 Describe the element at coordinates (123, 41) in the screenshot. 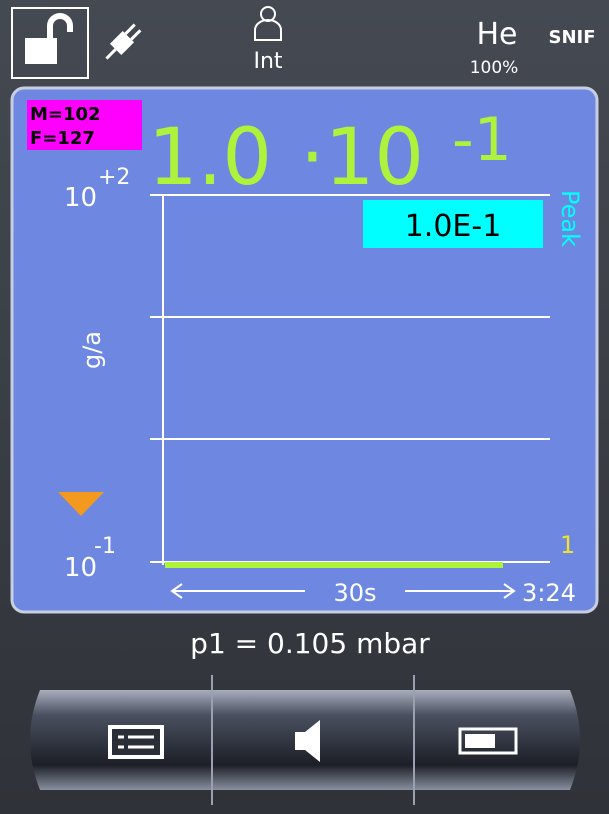

I see `plug-icon` at that location.